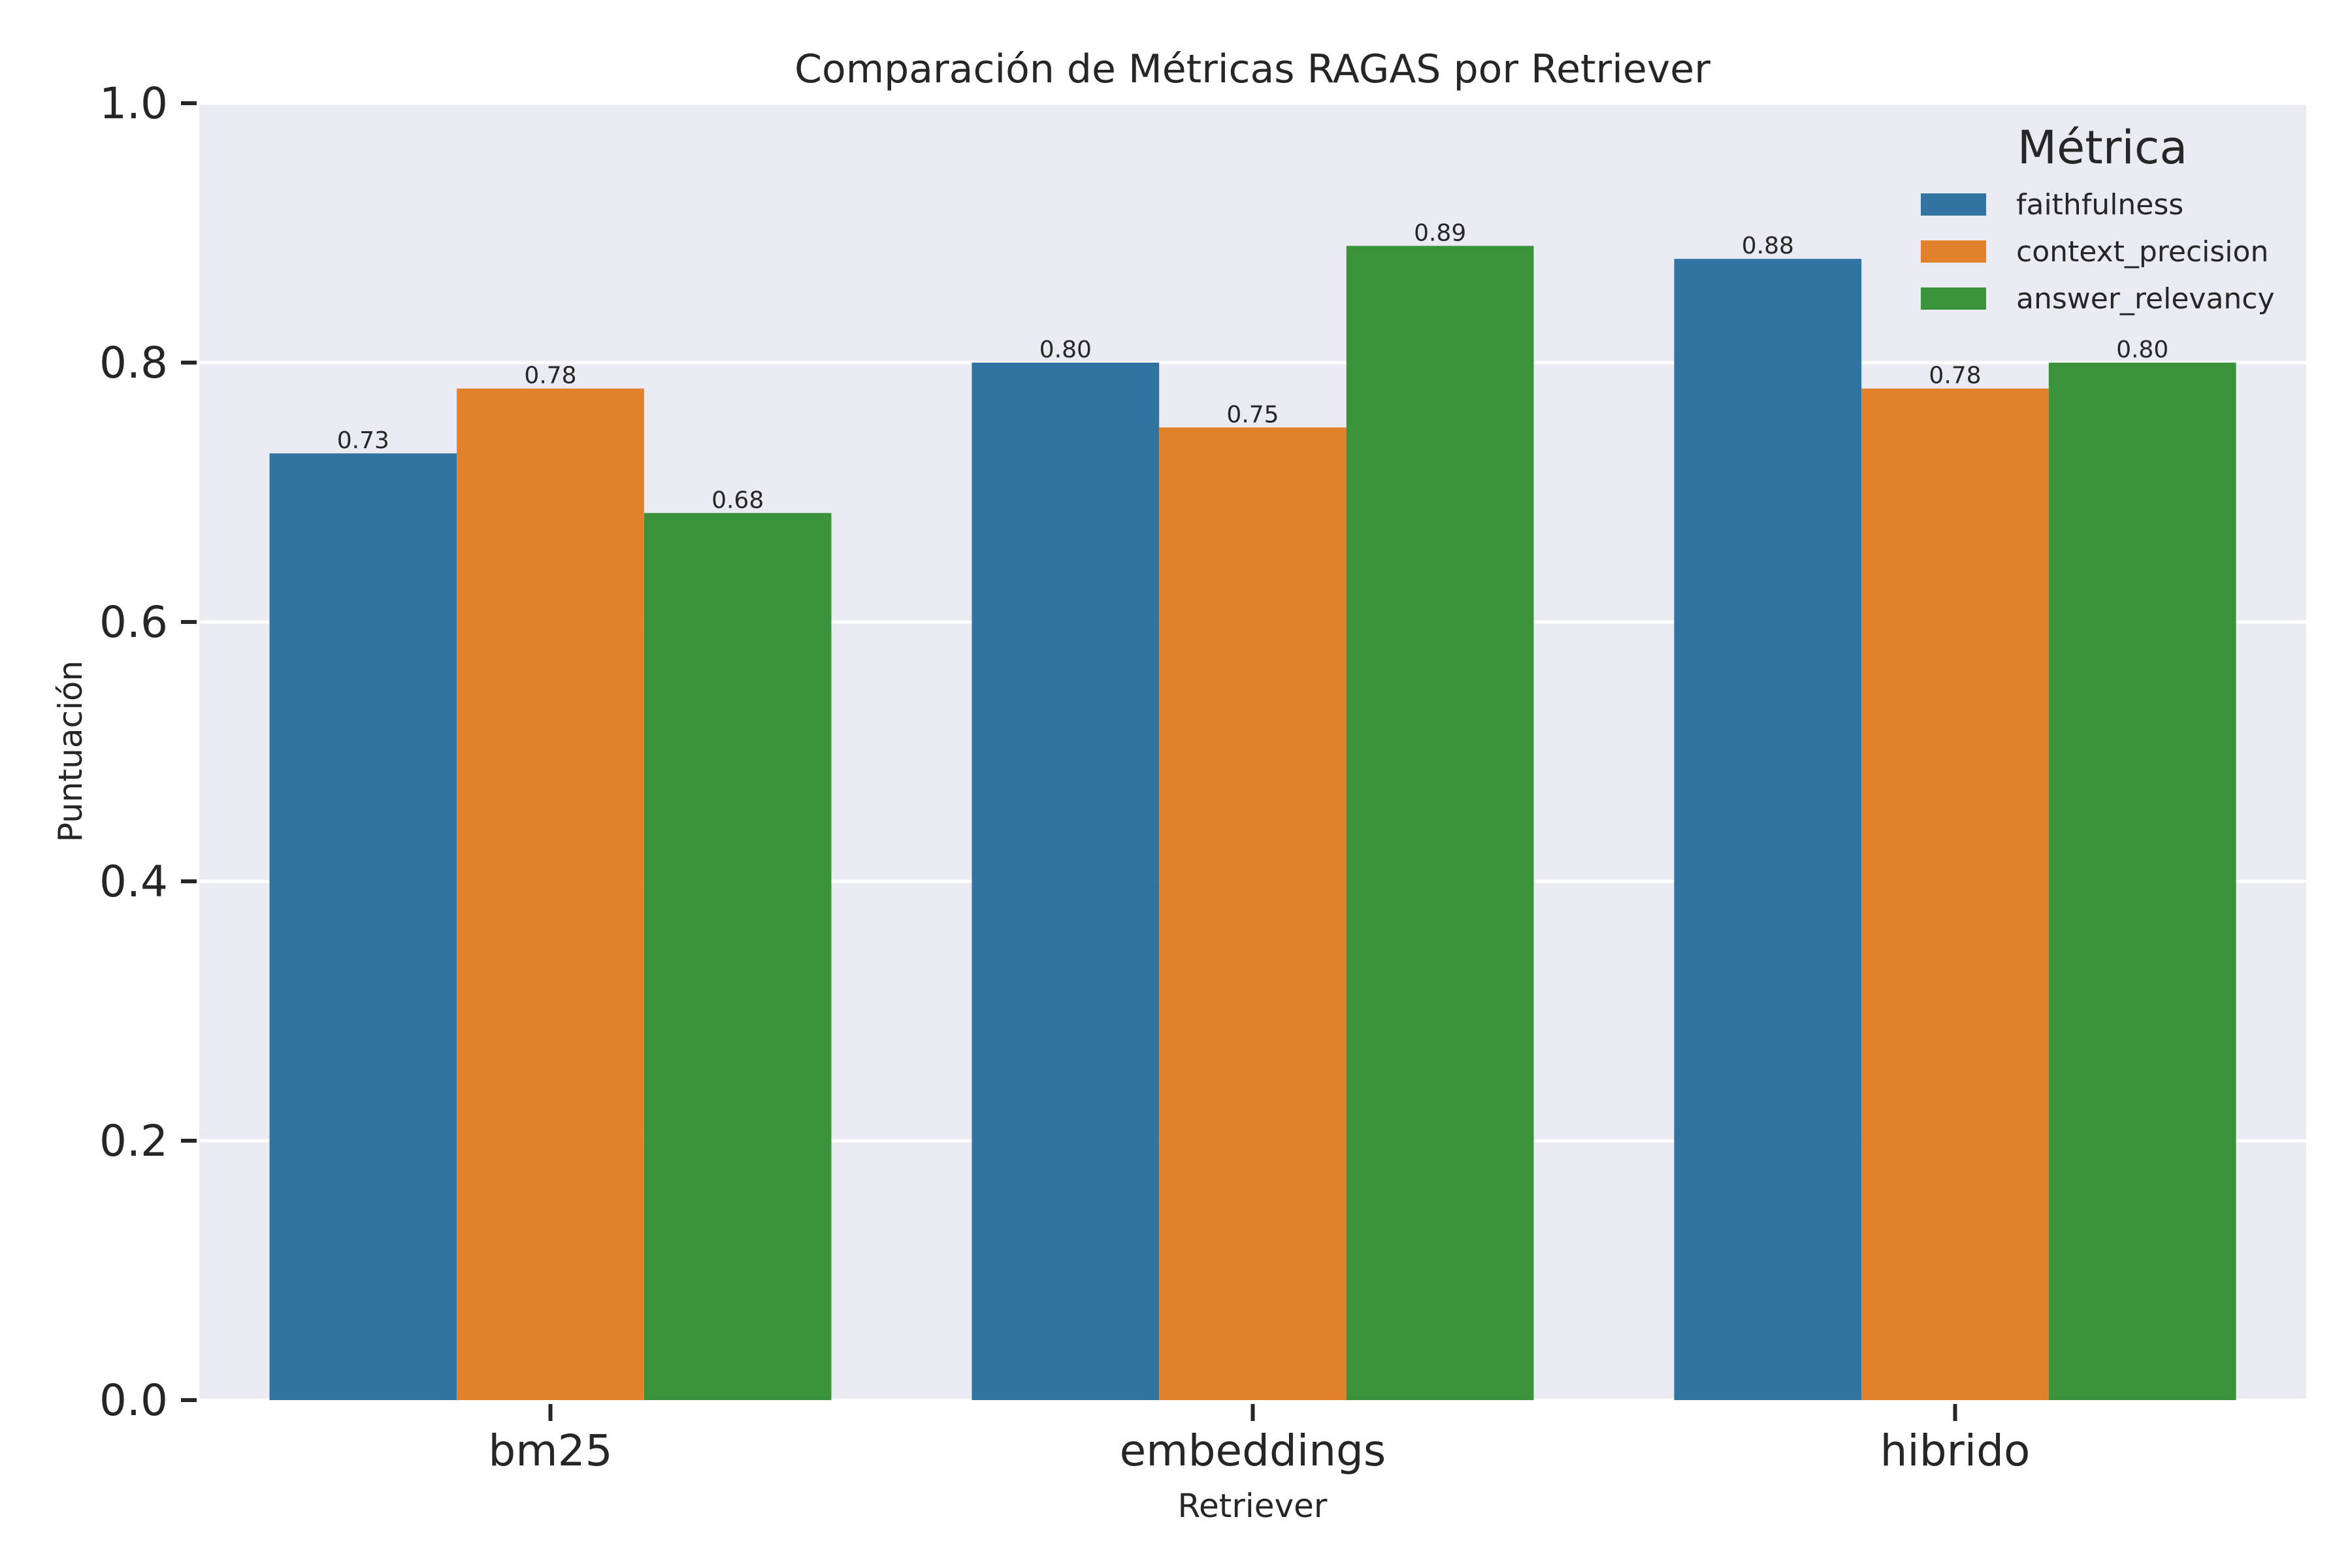 This screenshot has height=1568, width=2352. What do you see at coordinates (2142, 881) in the screenshot?
I see `bar-hibrido-answer_relevancy` at bounding box center [2142, 881].